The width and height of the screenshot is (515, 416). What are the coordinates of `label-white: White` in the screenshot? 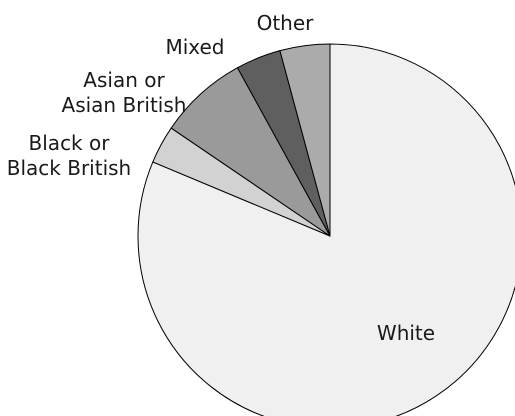 It's located at (406, 333).